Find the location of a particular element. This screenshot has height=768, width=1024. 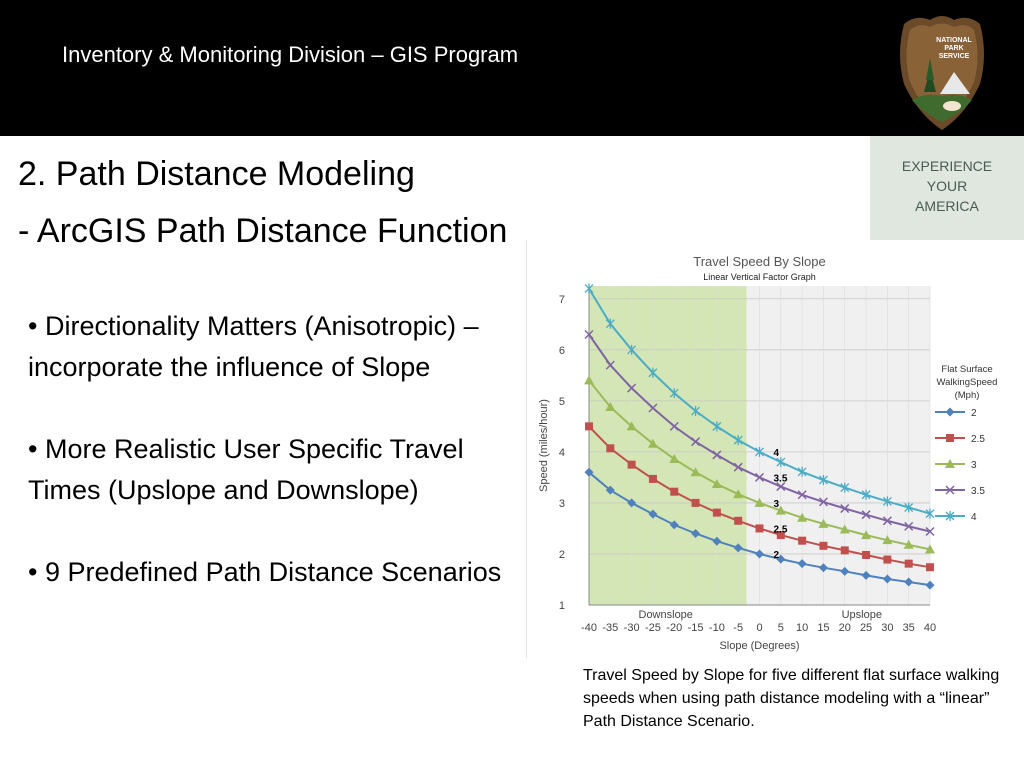

x-tick-label: 10 is located at coordinates (802, 628).